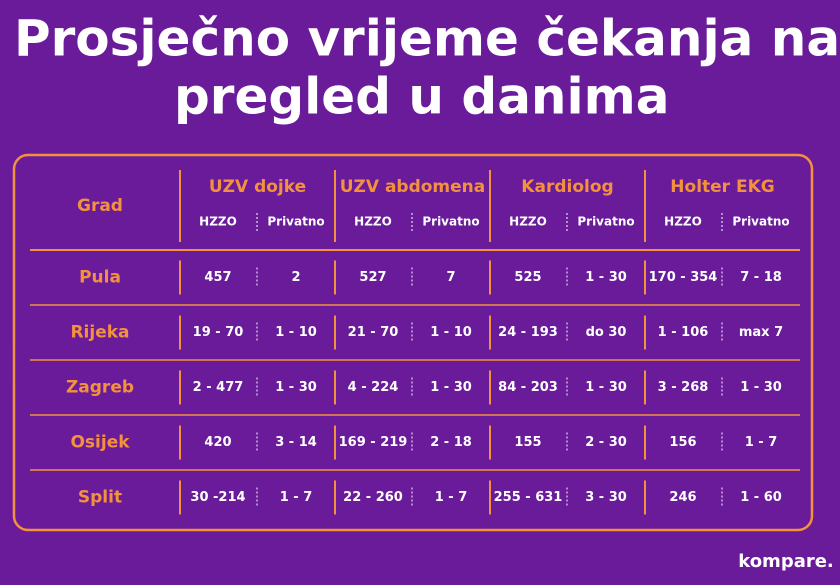 This screenshot has height=585, width=840. Describe the element at coordinates (257, 187) in the screenshot. I see `group-header: UZV dojke` at that location.